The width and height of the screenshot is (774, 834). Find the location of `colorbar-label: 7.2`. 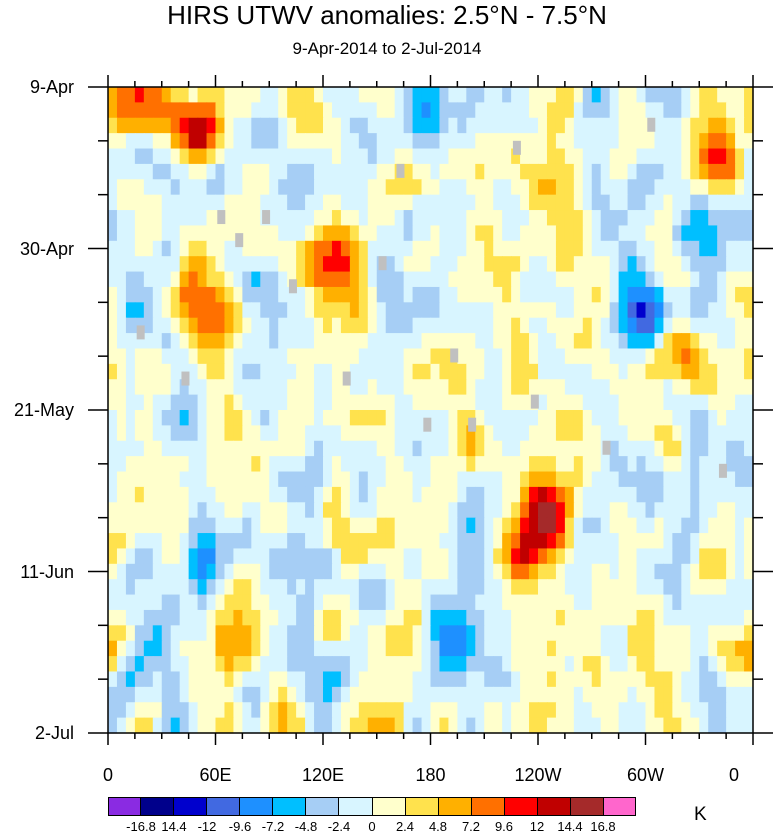

colorbar-label: 7.2 is located at coordinates (471, 826).